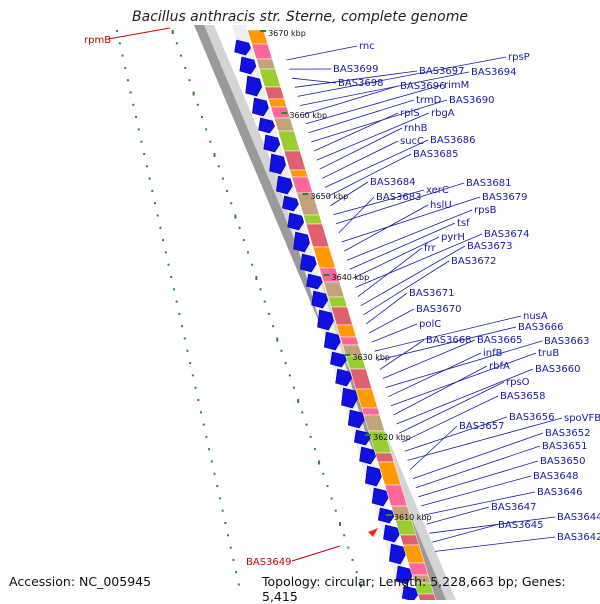 Image resolution: width=600 pixels, height=604 pixels. What do you see at coordinates (489, 183) in the screenshot?
I see `gene-label-bas3681: BAS3681` at bounding box center [489, 183].